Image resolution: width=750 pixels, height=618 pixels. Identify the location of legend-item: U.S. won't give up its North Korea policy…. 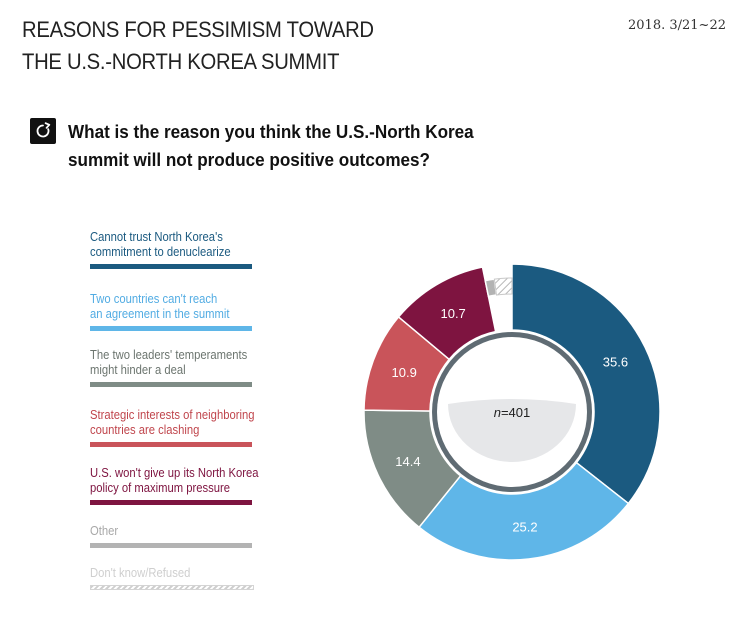
(174, 485).